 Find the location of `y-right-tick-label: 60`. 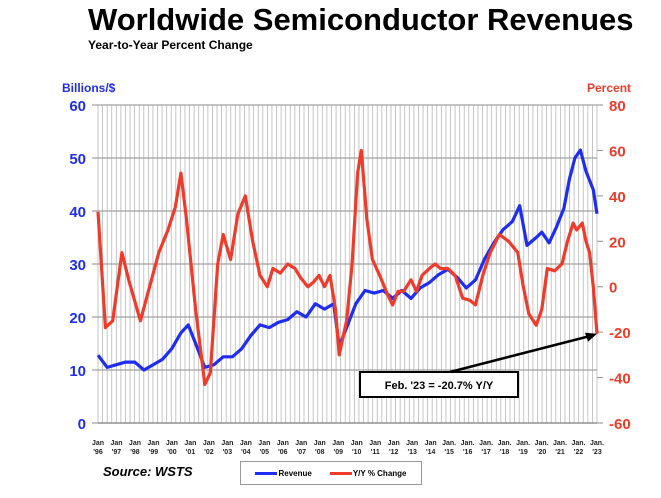

y-right-tick-label: 60 is located at coordinates (617, 151).